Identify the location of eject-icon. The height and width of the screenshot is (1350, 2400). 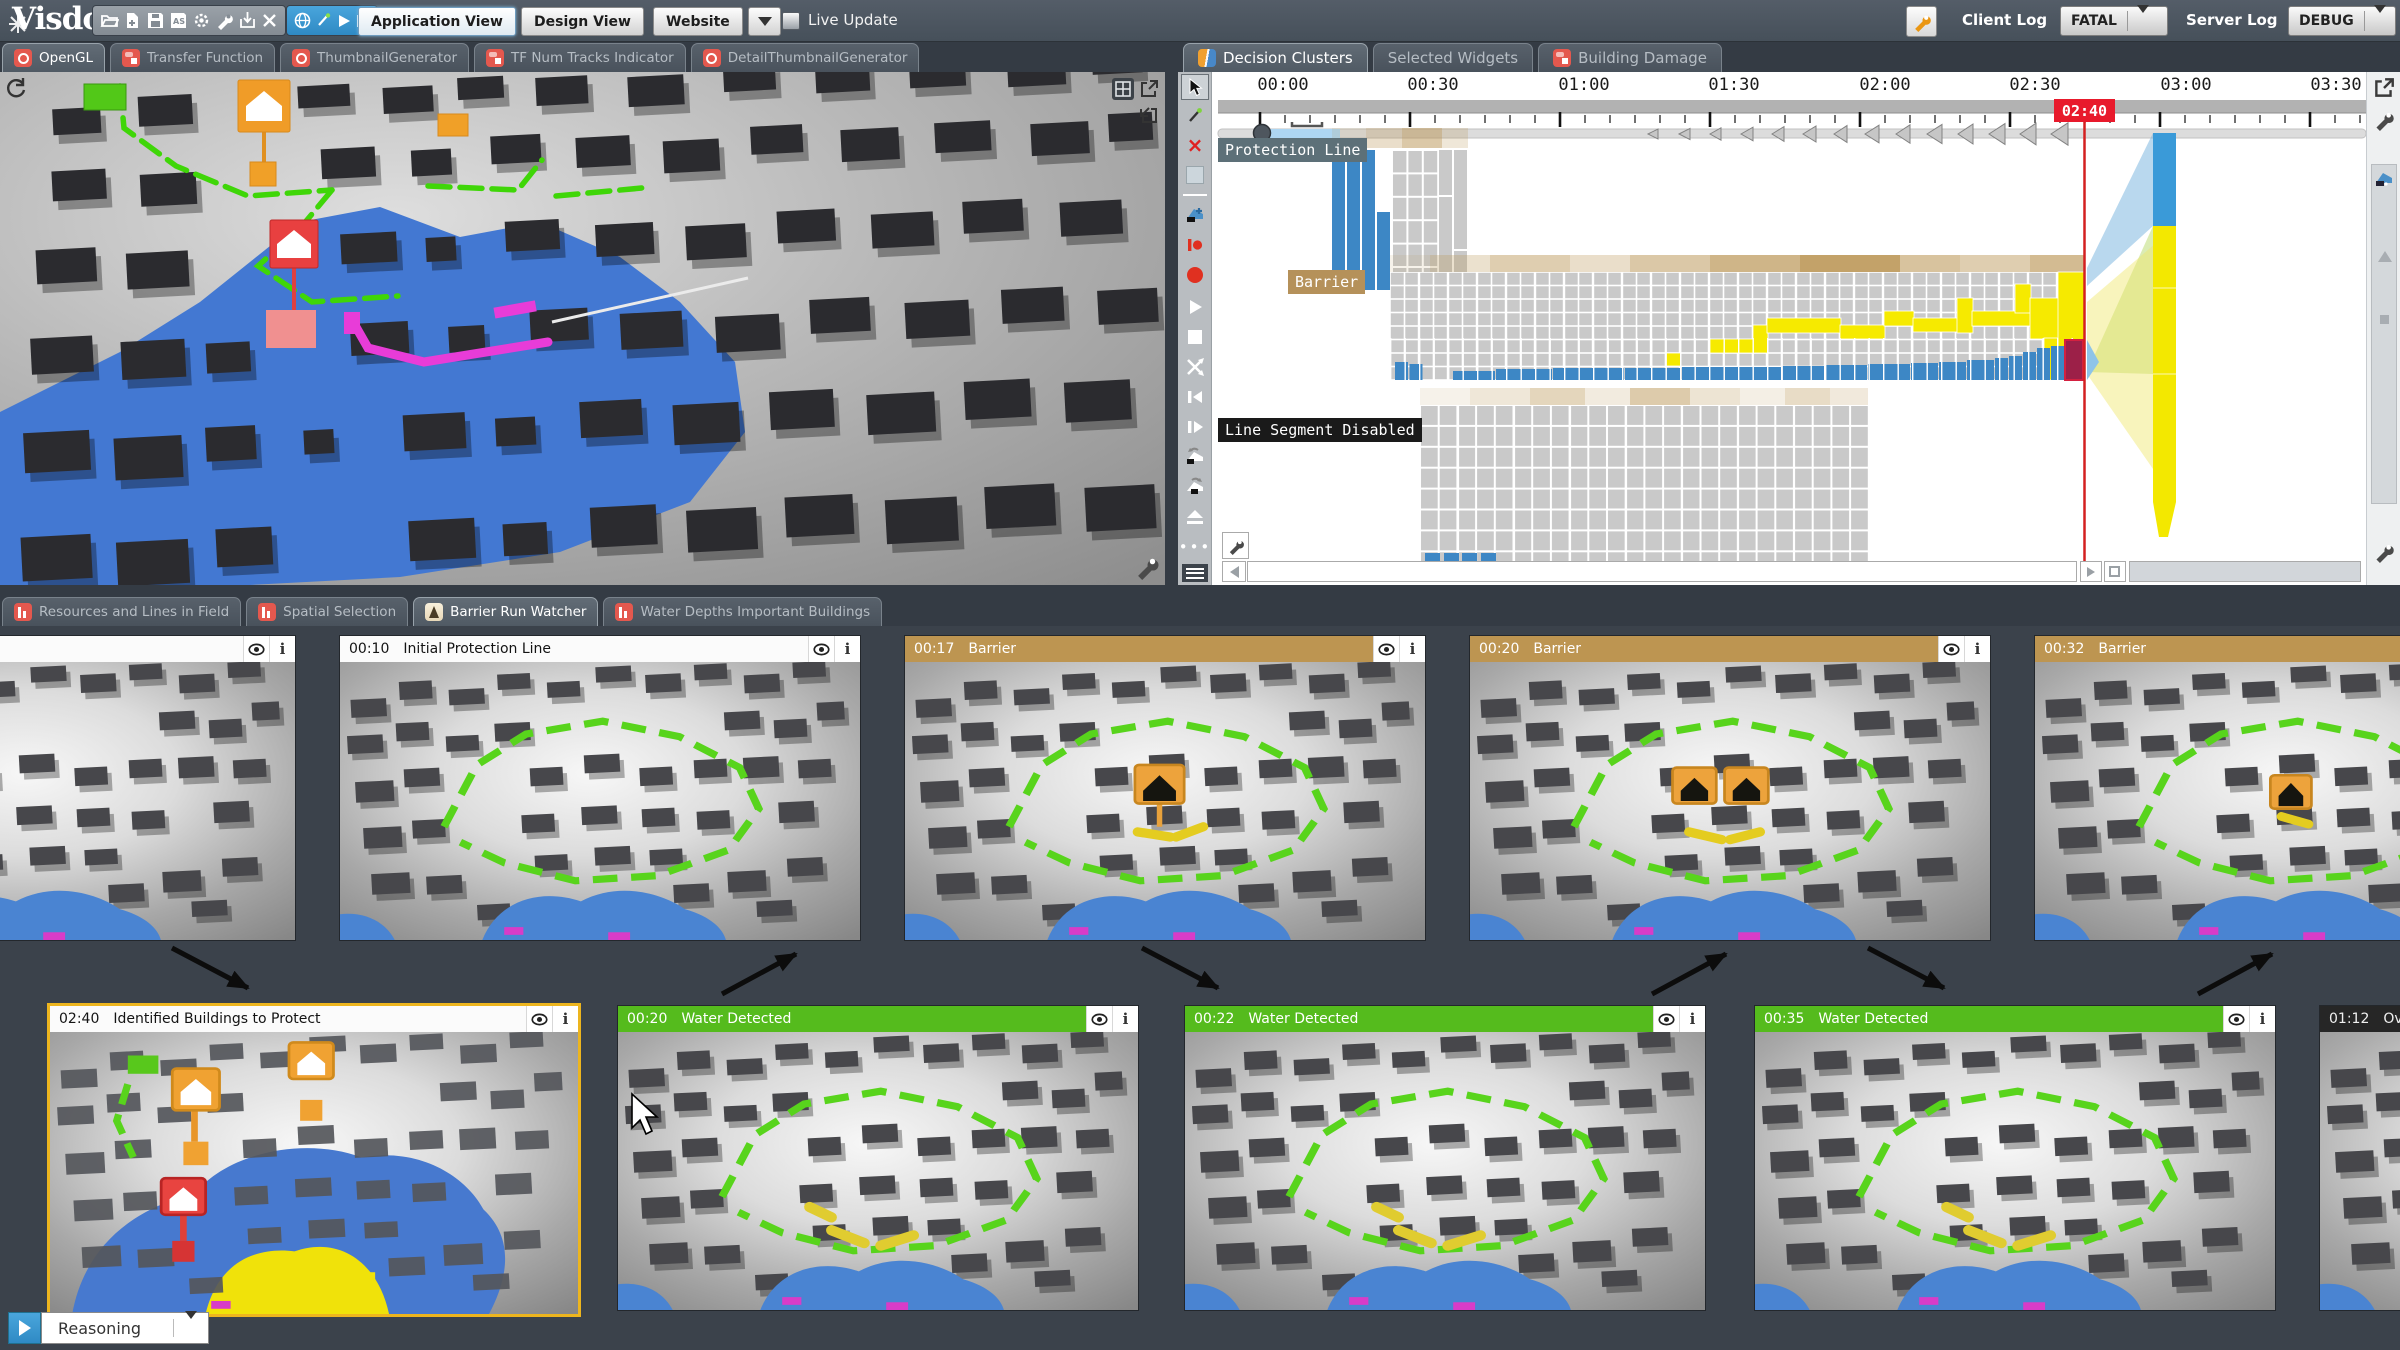
(1195, 517).